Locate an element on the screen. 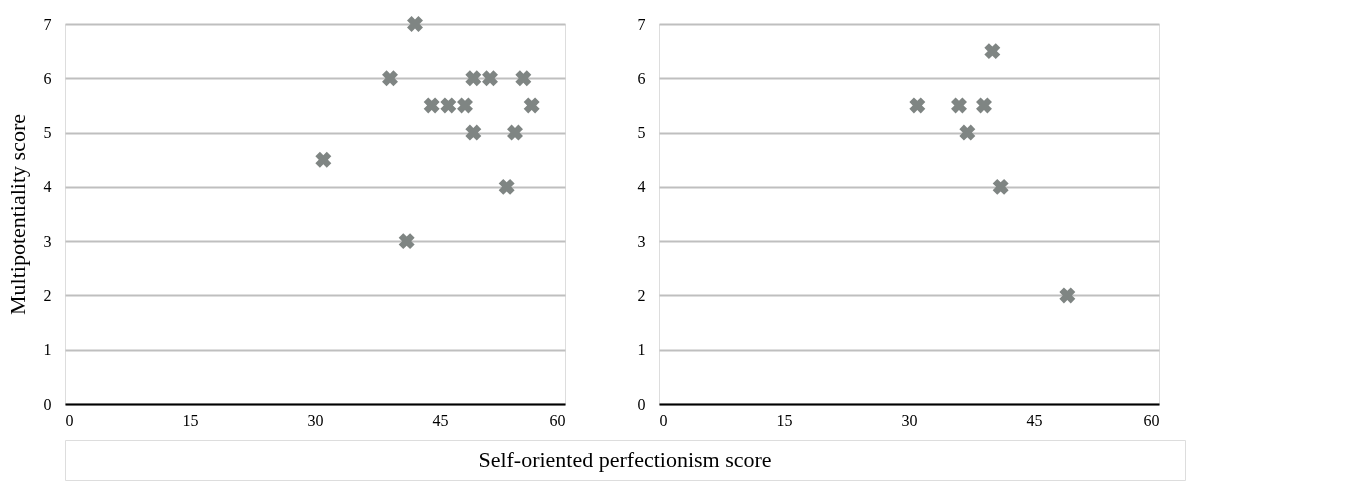  x-axis-title: Self-oriented perfectionism score is located at coordinates (625, 459).